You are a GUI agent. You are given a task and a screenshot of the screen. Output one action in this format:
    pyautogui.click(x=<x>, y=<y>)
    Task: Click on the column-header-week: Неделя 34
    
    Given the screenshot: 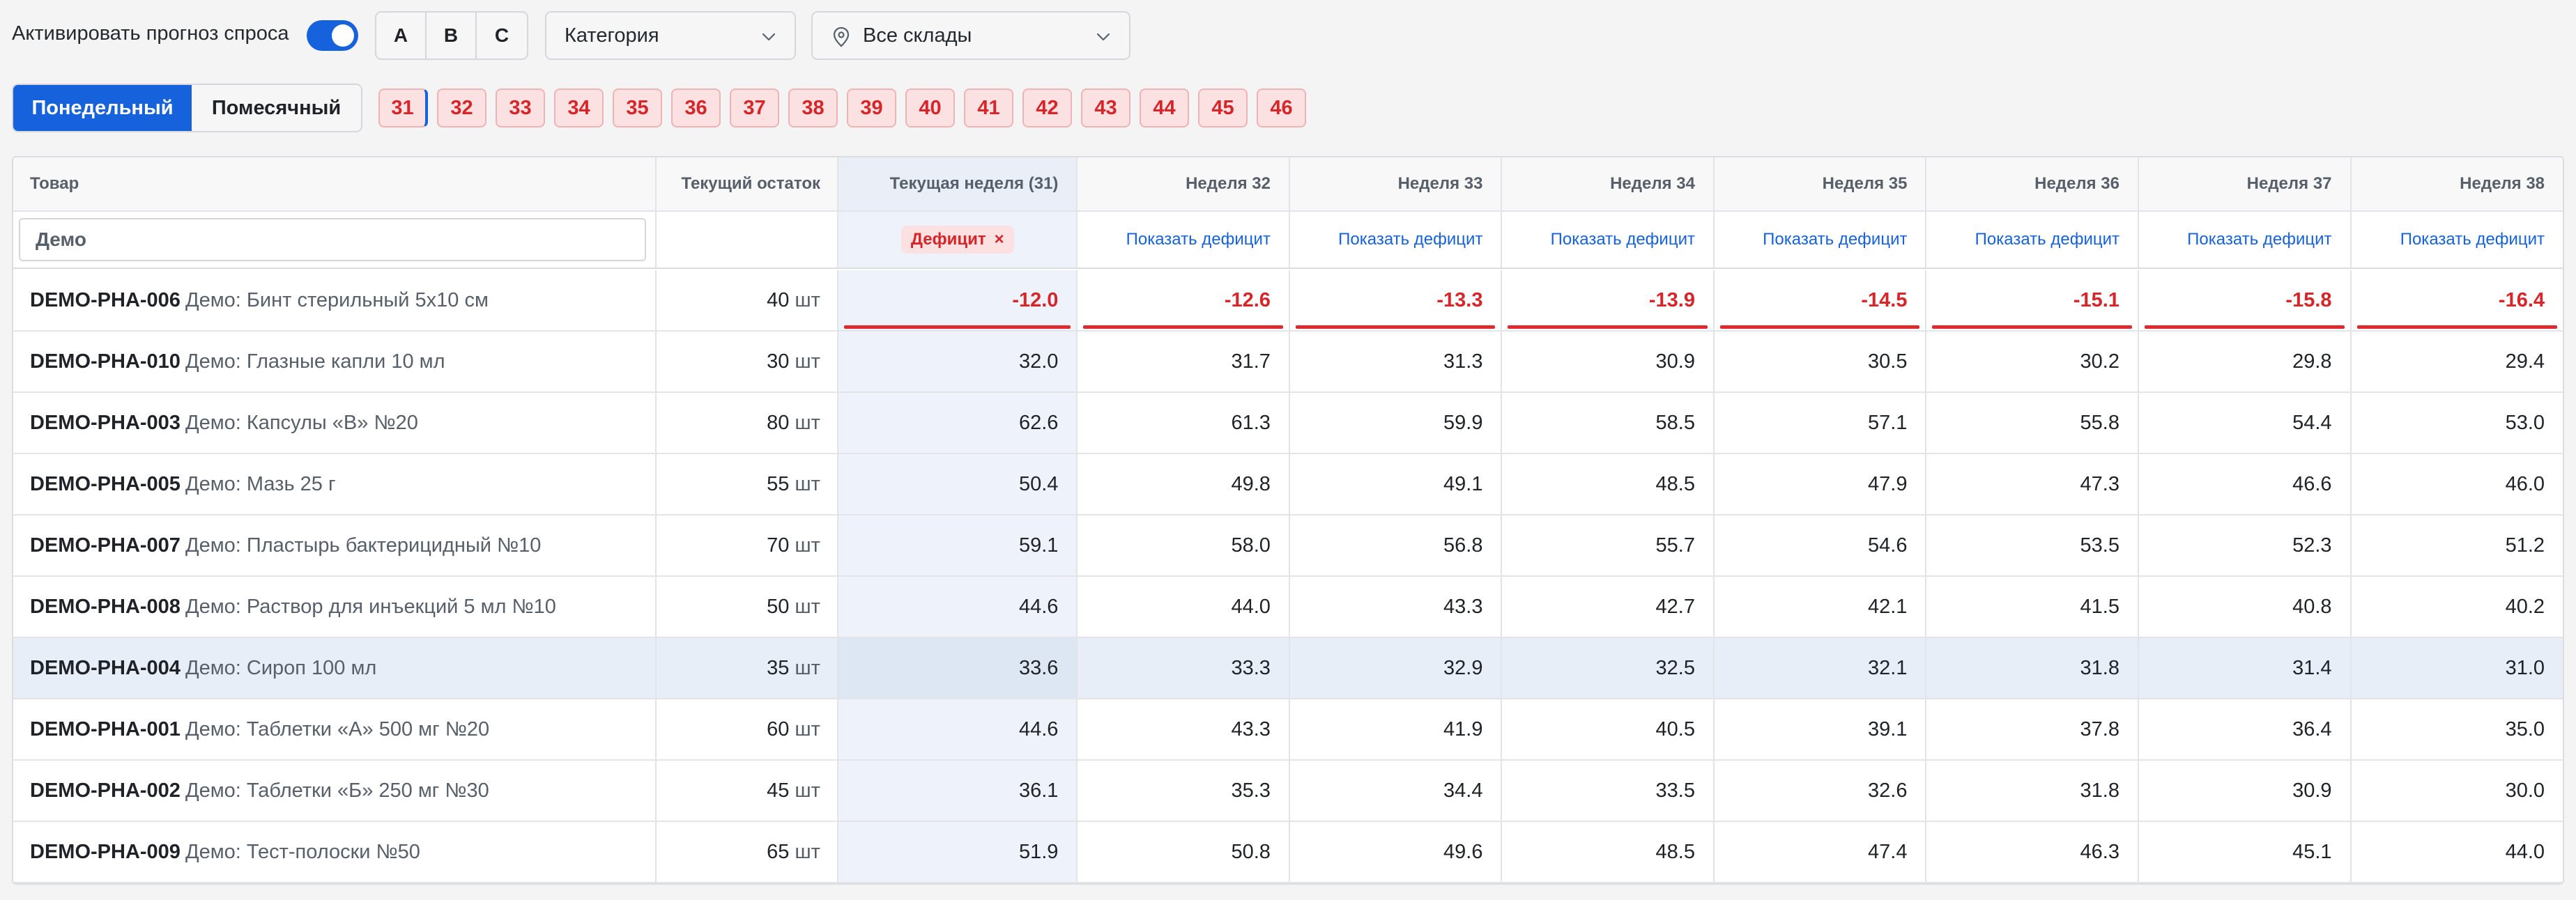 What is the action you would take?
    pyautogui.click(x=1608, y=183)
    